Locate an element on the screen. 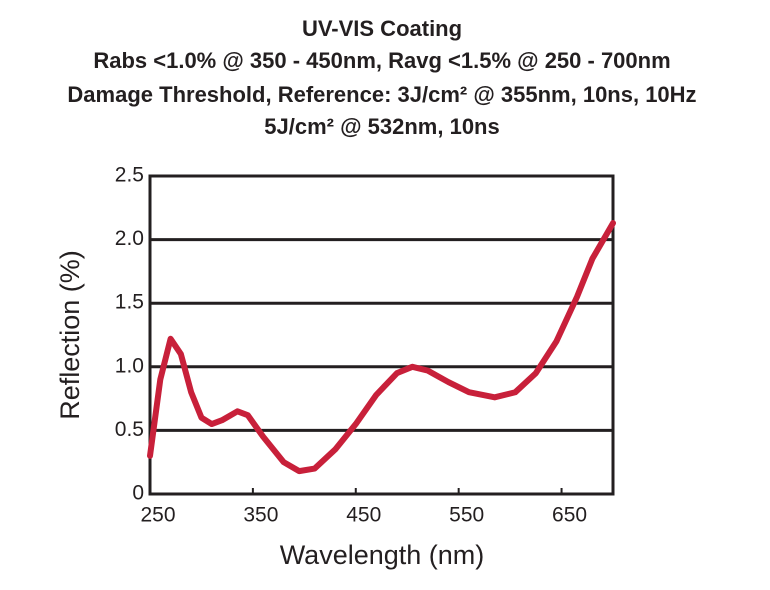 This screenshot has height=590, width=770. y-tick-label: 0.5 is located at coordinates (129, 429).